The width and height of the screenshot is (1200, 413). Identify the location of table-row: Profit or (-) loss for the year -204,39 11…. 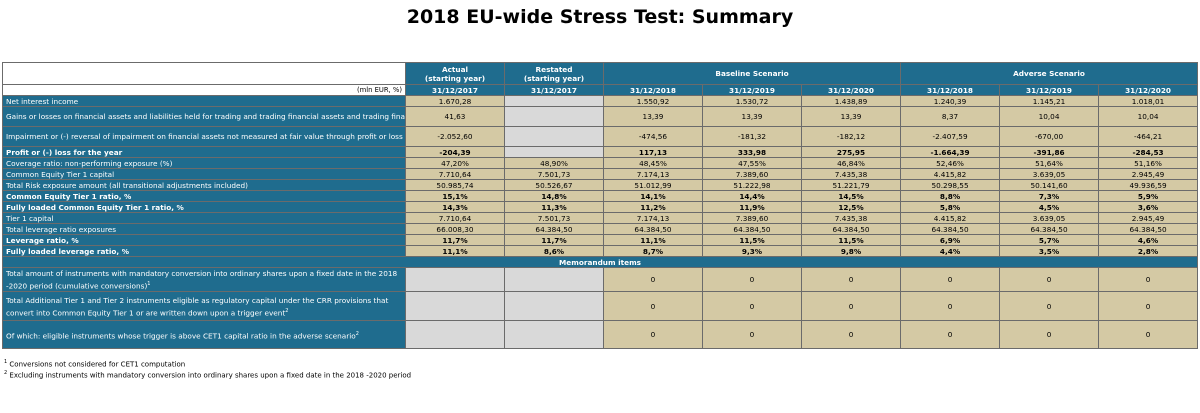
(600, 152).